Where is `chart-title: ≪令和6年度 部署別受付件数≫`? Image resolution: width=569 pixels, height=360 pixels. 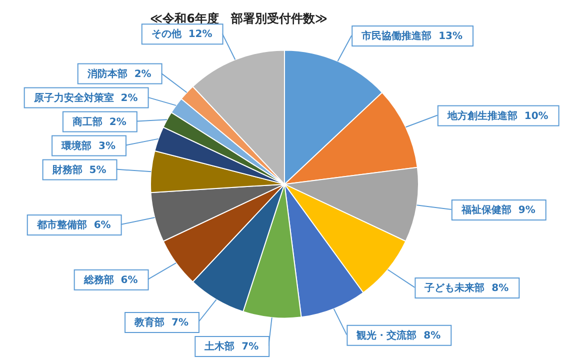 chart-title: ≪令和6年度 部署別受付件数≫ is located at coordinates (239, 18).